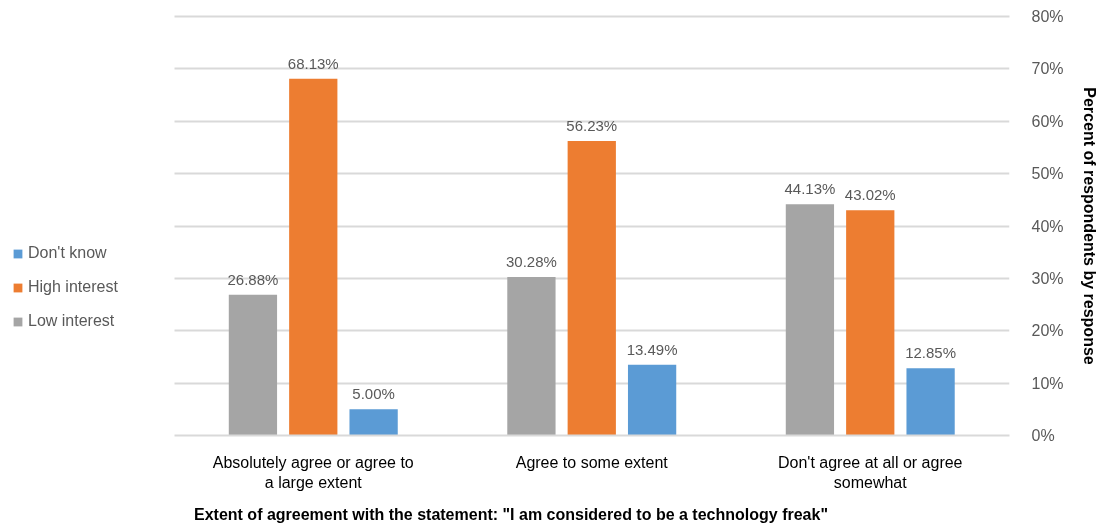  Describe the element at coordinates (592, 125) in the screenshot. I see `data-label: 56.23%` at that location.